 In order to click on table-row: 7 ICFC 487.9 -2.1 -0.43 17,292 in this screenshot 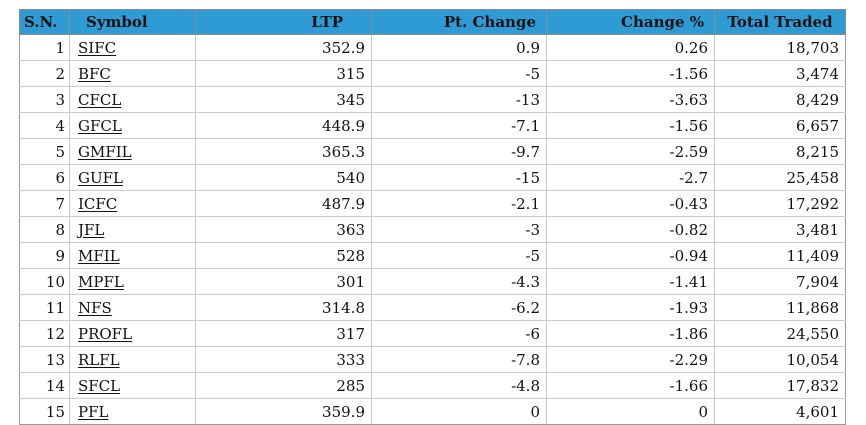, I will do `click(432, 203)`.